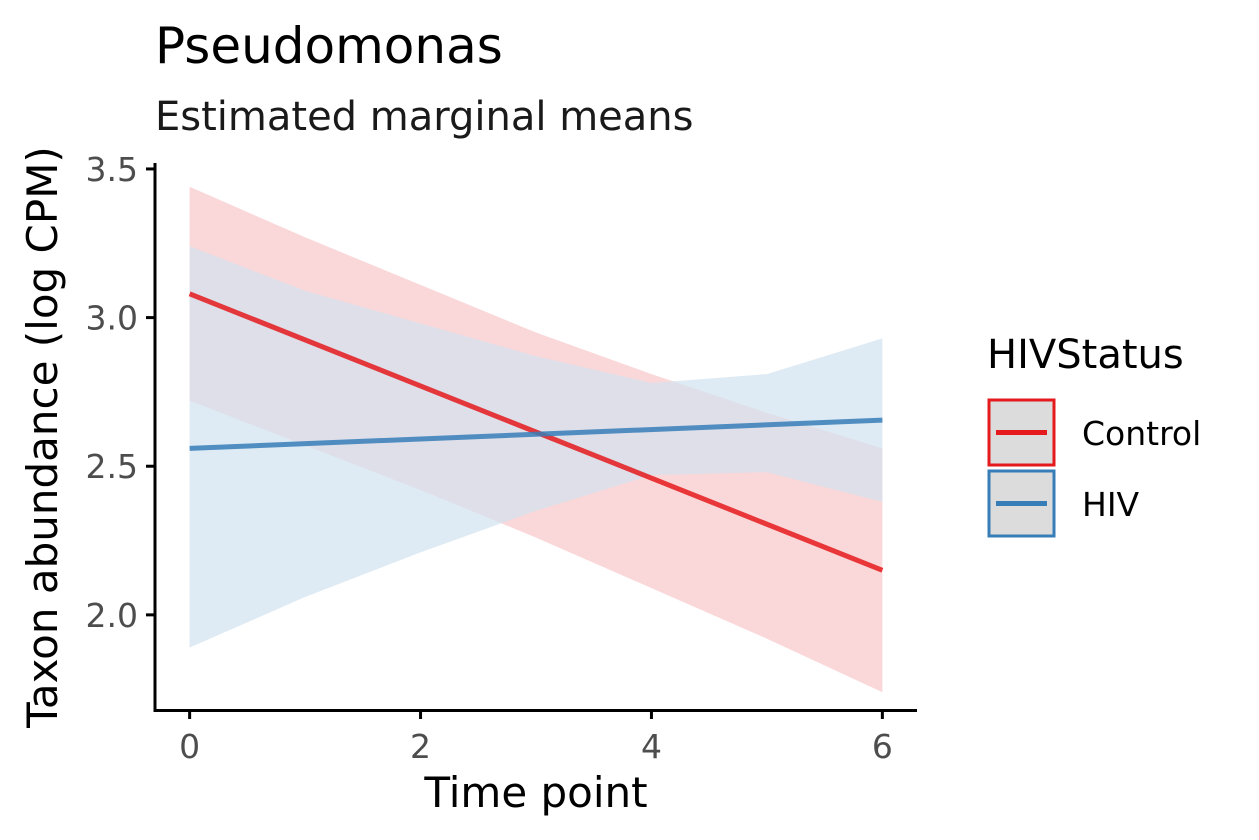  I want to click on y-ticks: 2.0 2.5 3.0 3.5, so click(120, 392).